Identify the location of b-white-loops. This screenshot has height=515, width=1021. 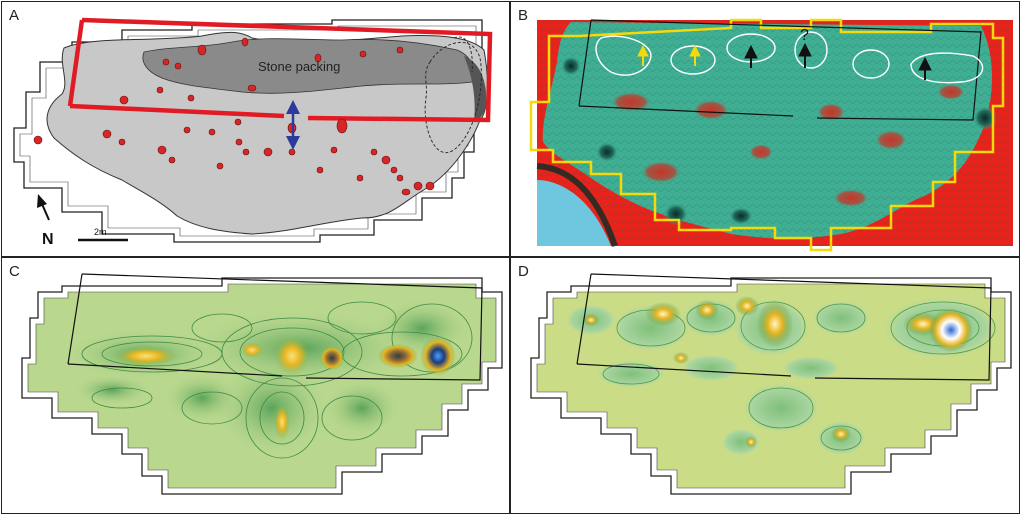
(789, 57).